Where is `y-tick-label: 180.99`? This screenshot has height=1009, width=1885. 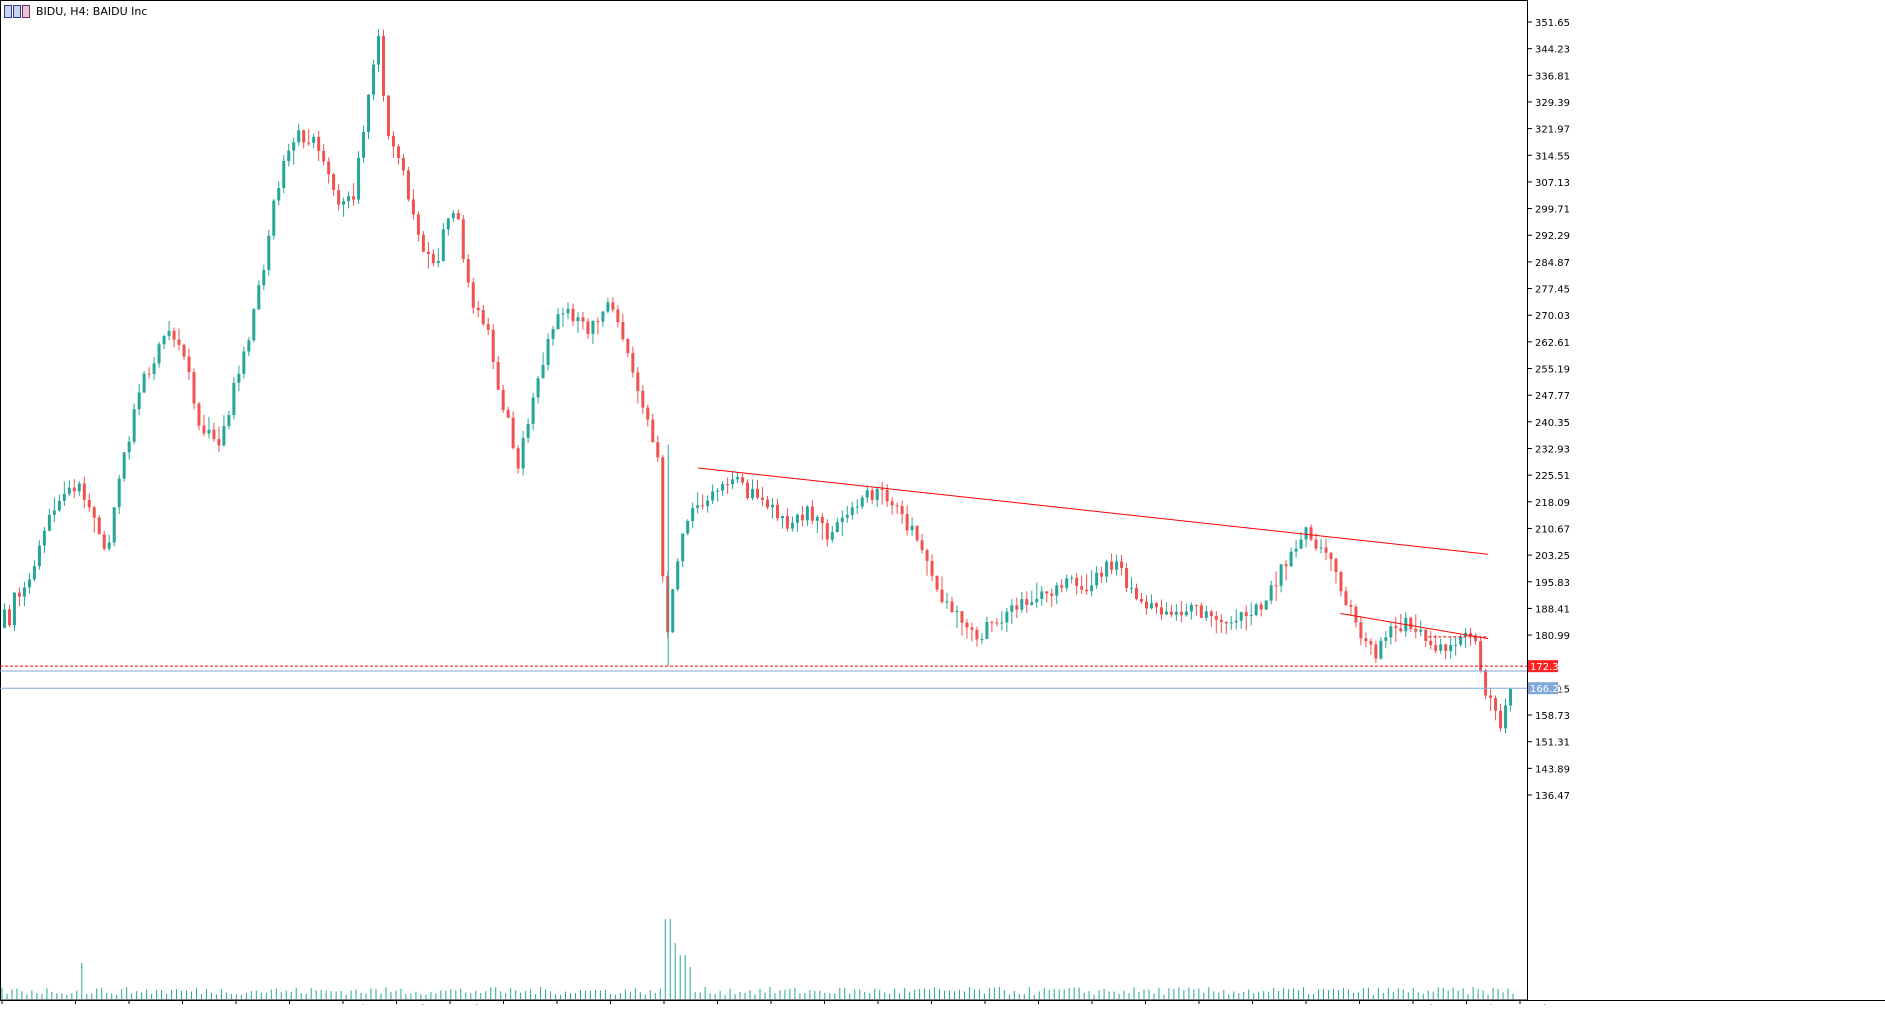 y-tick-label: 180.99 is located at coordinates (1552, 636).